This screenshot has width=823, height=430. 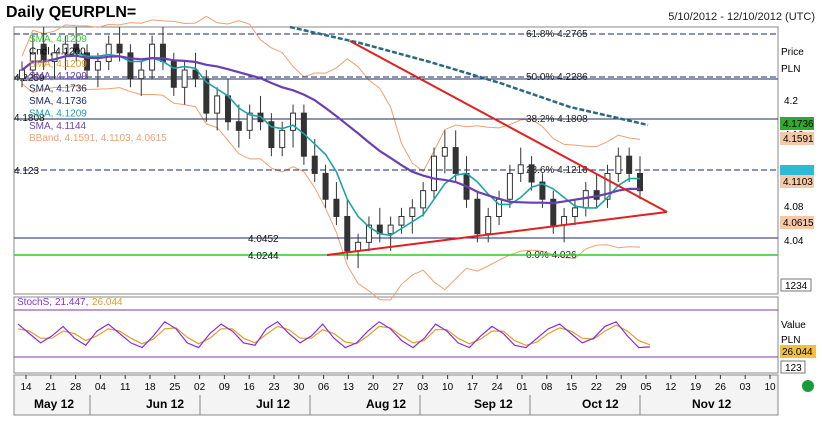 What do you see at coordinates (29, 118) in the screenshot?
I see `level-label: 4.1808` at bounding box center [29, 118].